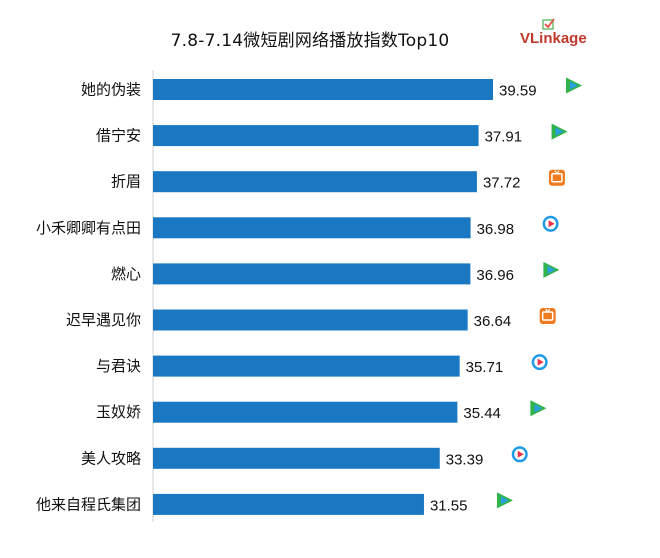 The width and height of the screenshot is (660, 558). I want to click on category-label: 玉奴娇, so click(118, 412).